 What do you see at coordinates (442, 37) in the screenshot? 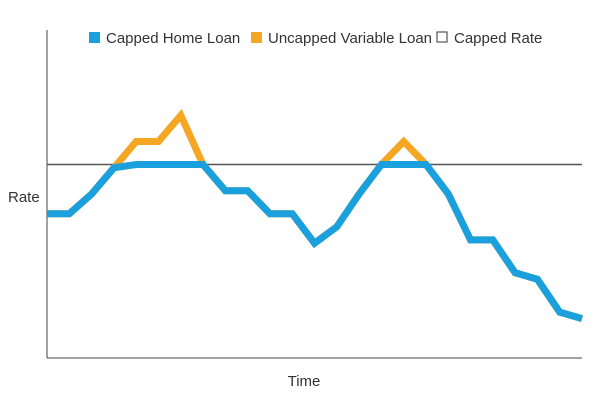
I see `legend-swatch-capped-rate` at bounding box center [442, 37].